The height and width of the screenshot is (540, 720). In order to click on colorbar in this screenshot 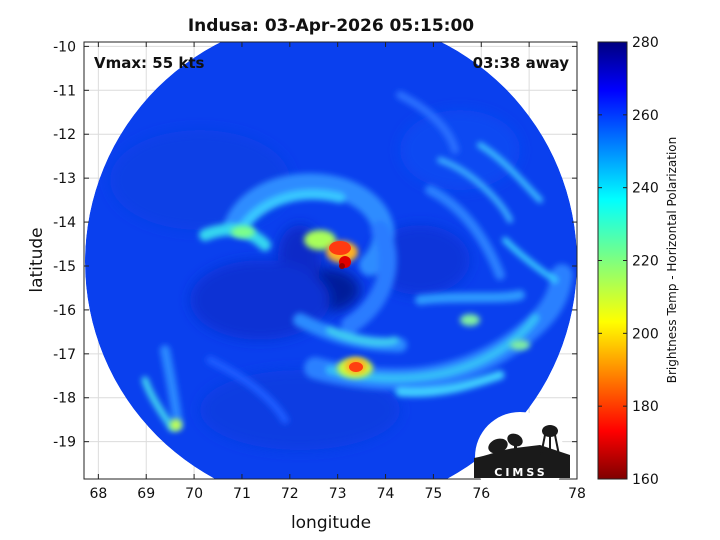, I will do `click(612, 260)`.